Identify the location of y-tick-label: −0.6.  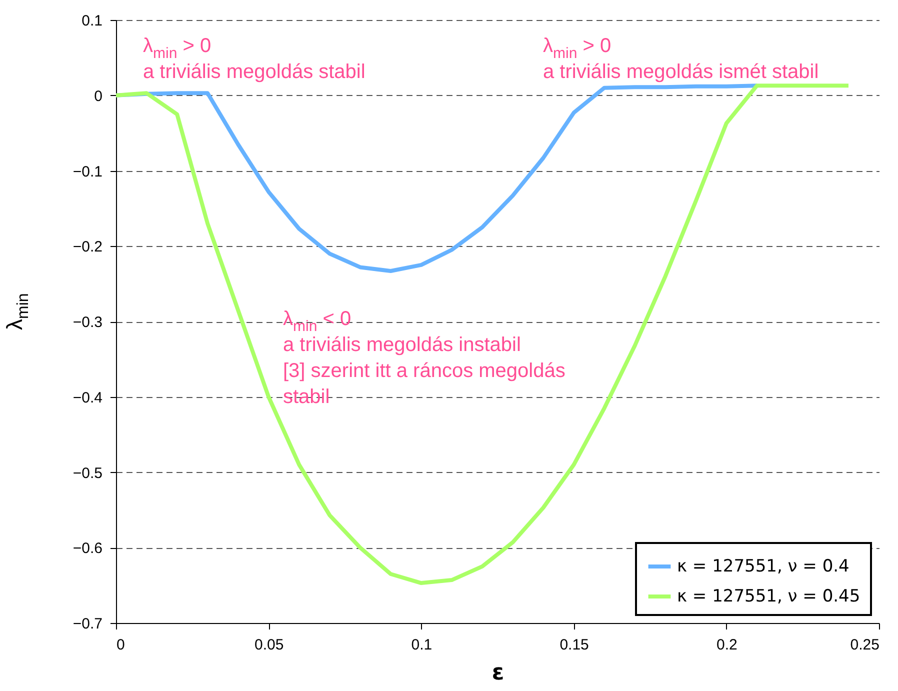
(87, 549).